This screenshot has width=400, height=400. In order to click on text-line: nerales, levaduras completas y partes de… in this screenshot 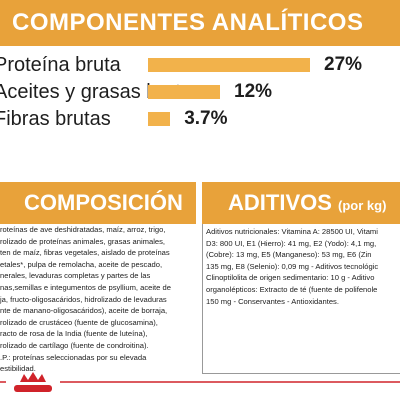, I will do `click(75, 276)`.